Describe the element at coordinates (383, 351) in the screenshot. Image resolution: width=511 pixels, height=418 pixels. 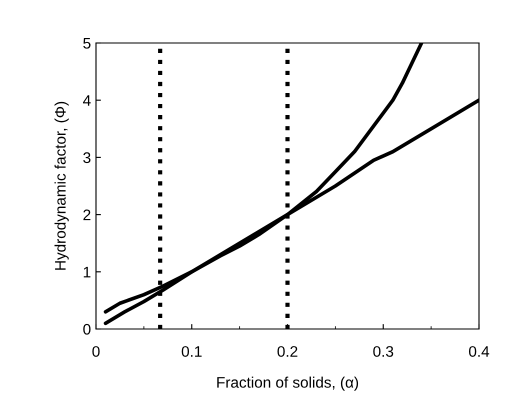
I see `x-tick-label: 0.3` at that location.